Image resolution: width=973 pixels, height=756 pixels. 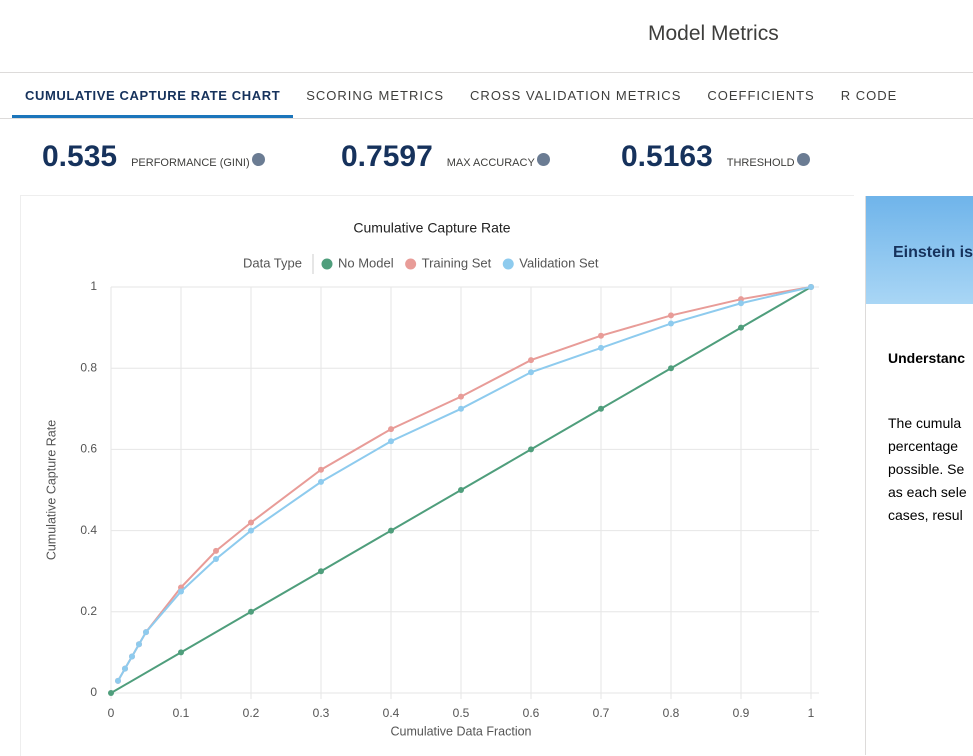 What do you see at coordinates (457, 262) in the screenshot?
I see `legend-label: Training Set` at bounding box center [457, 262].